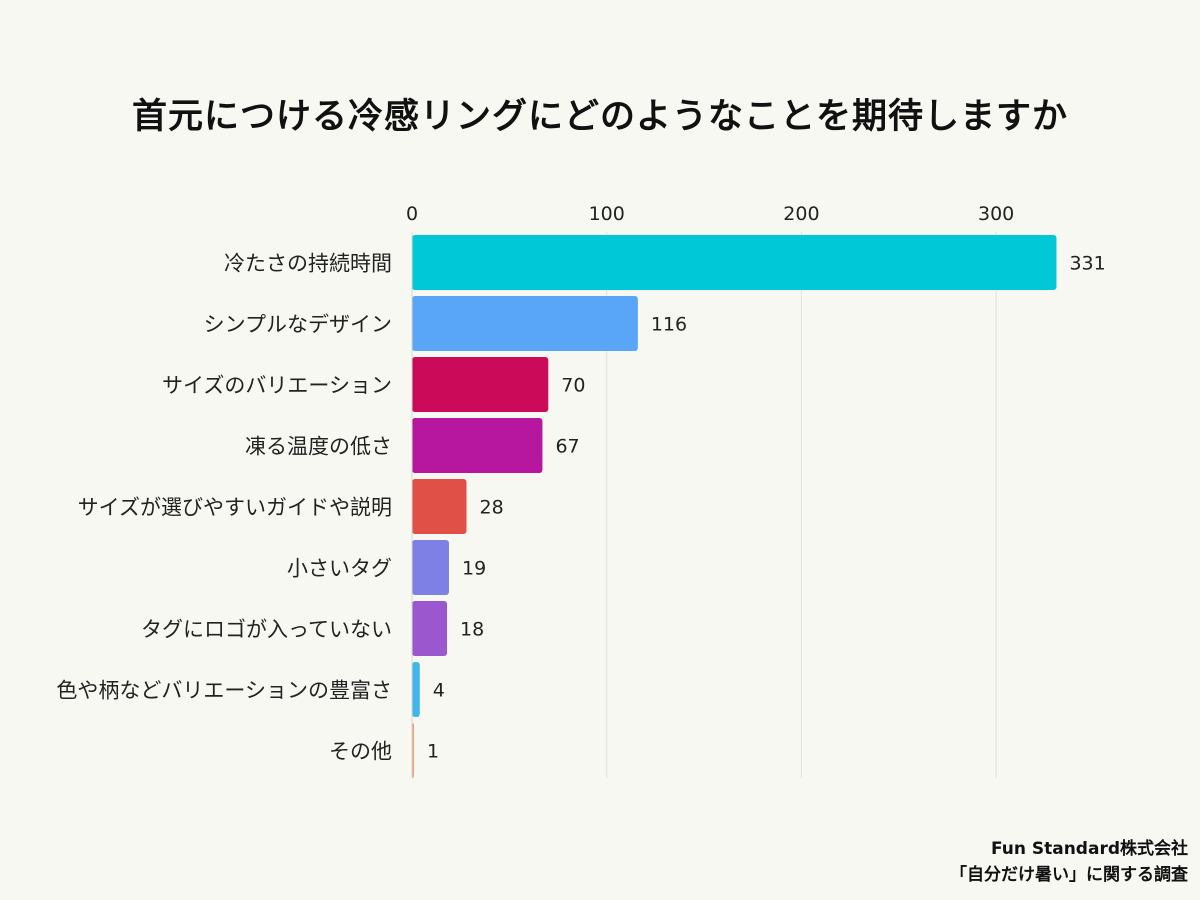 The height and width of the screenshot is (900, 1200). Describe the element at coordinates (474, 569) in the screenshot. I see `value-label: 19` at that location.